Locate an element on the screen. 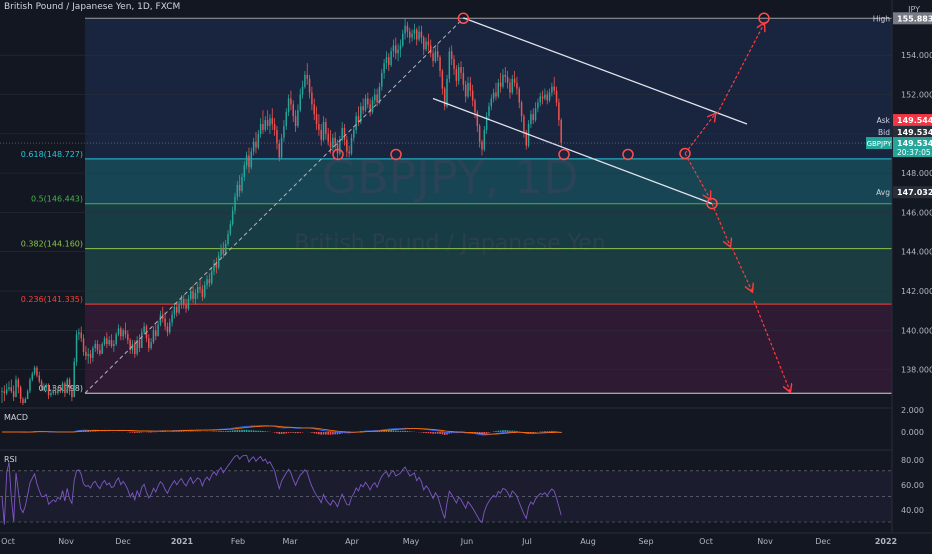 The width and height of the screenshot is (932, 554). price-tag-name: Avg is located at coordinates (883, 192).